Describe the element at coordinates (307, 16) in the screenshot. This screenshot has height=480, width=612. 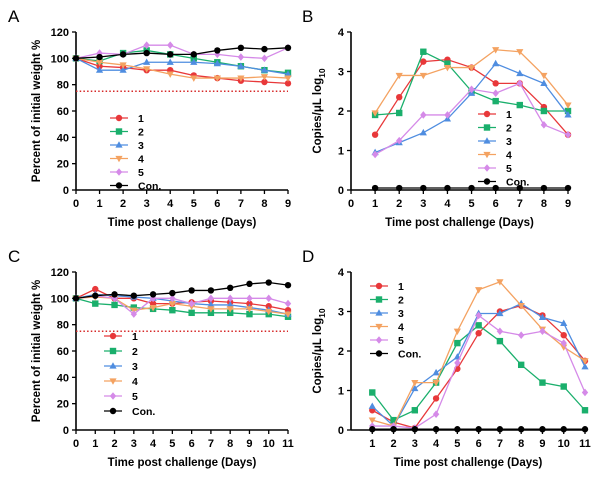
I see `panel-letter: B` at that location.